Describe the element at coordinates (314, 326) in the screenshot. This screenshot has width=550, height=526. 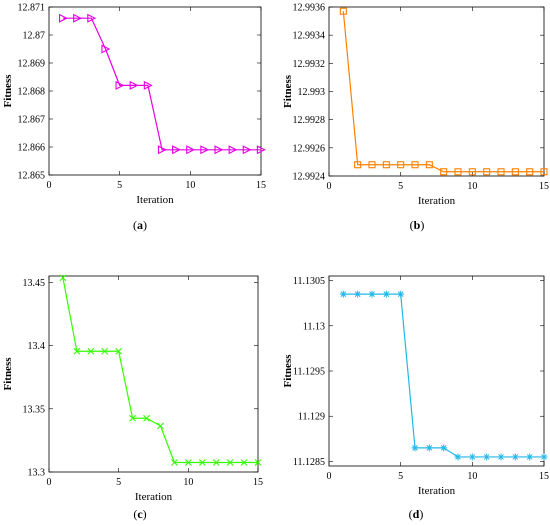
I see `y-tick-label: 11.13` at that location.